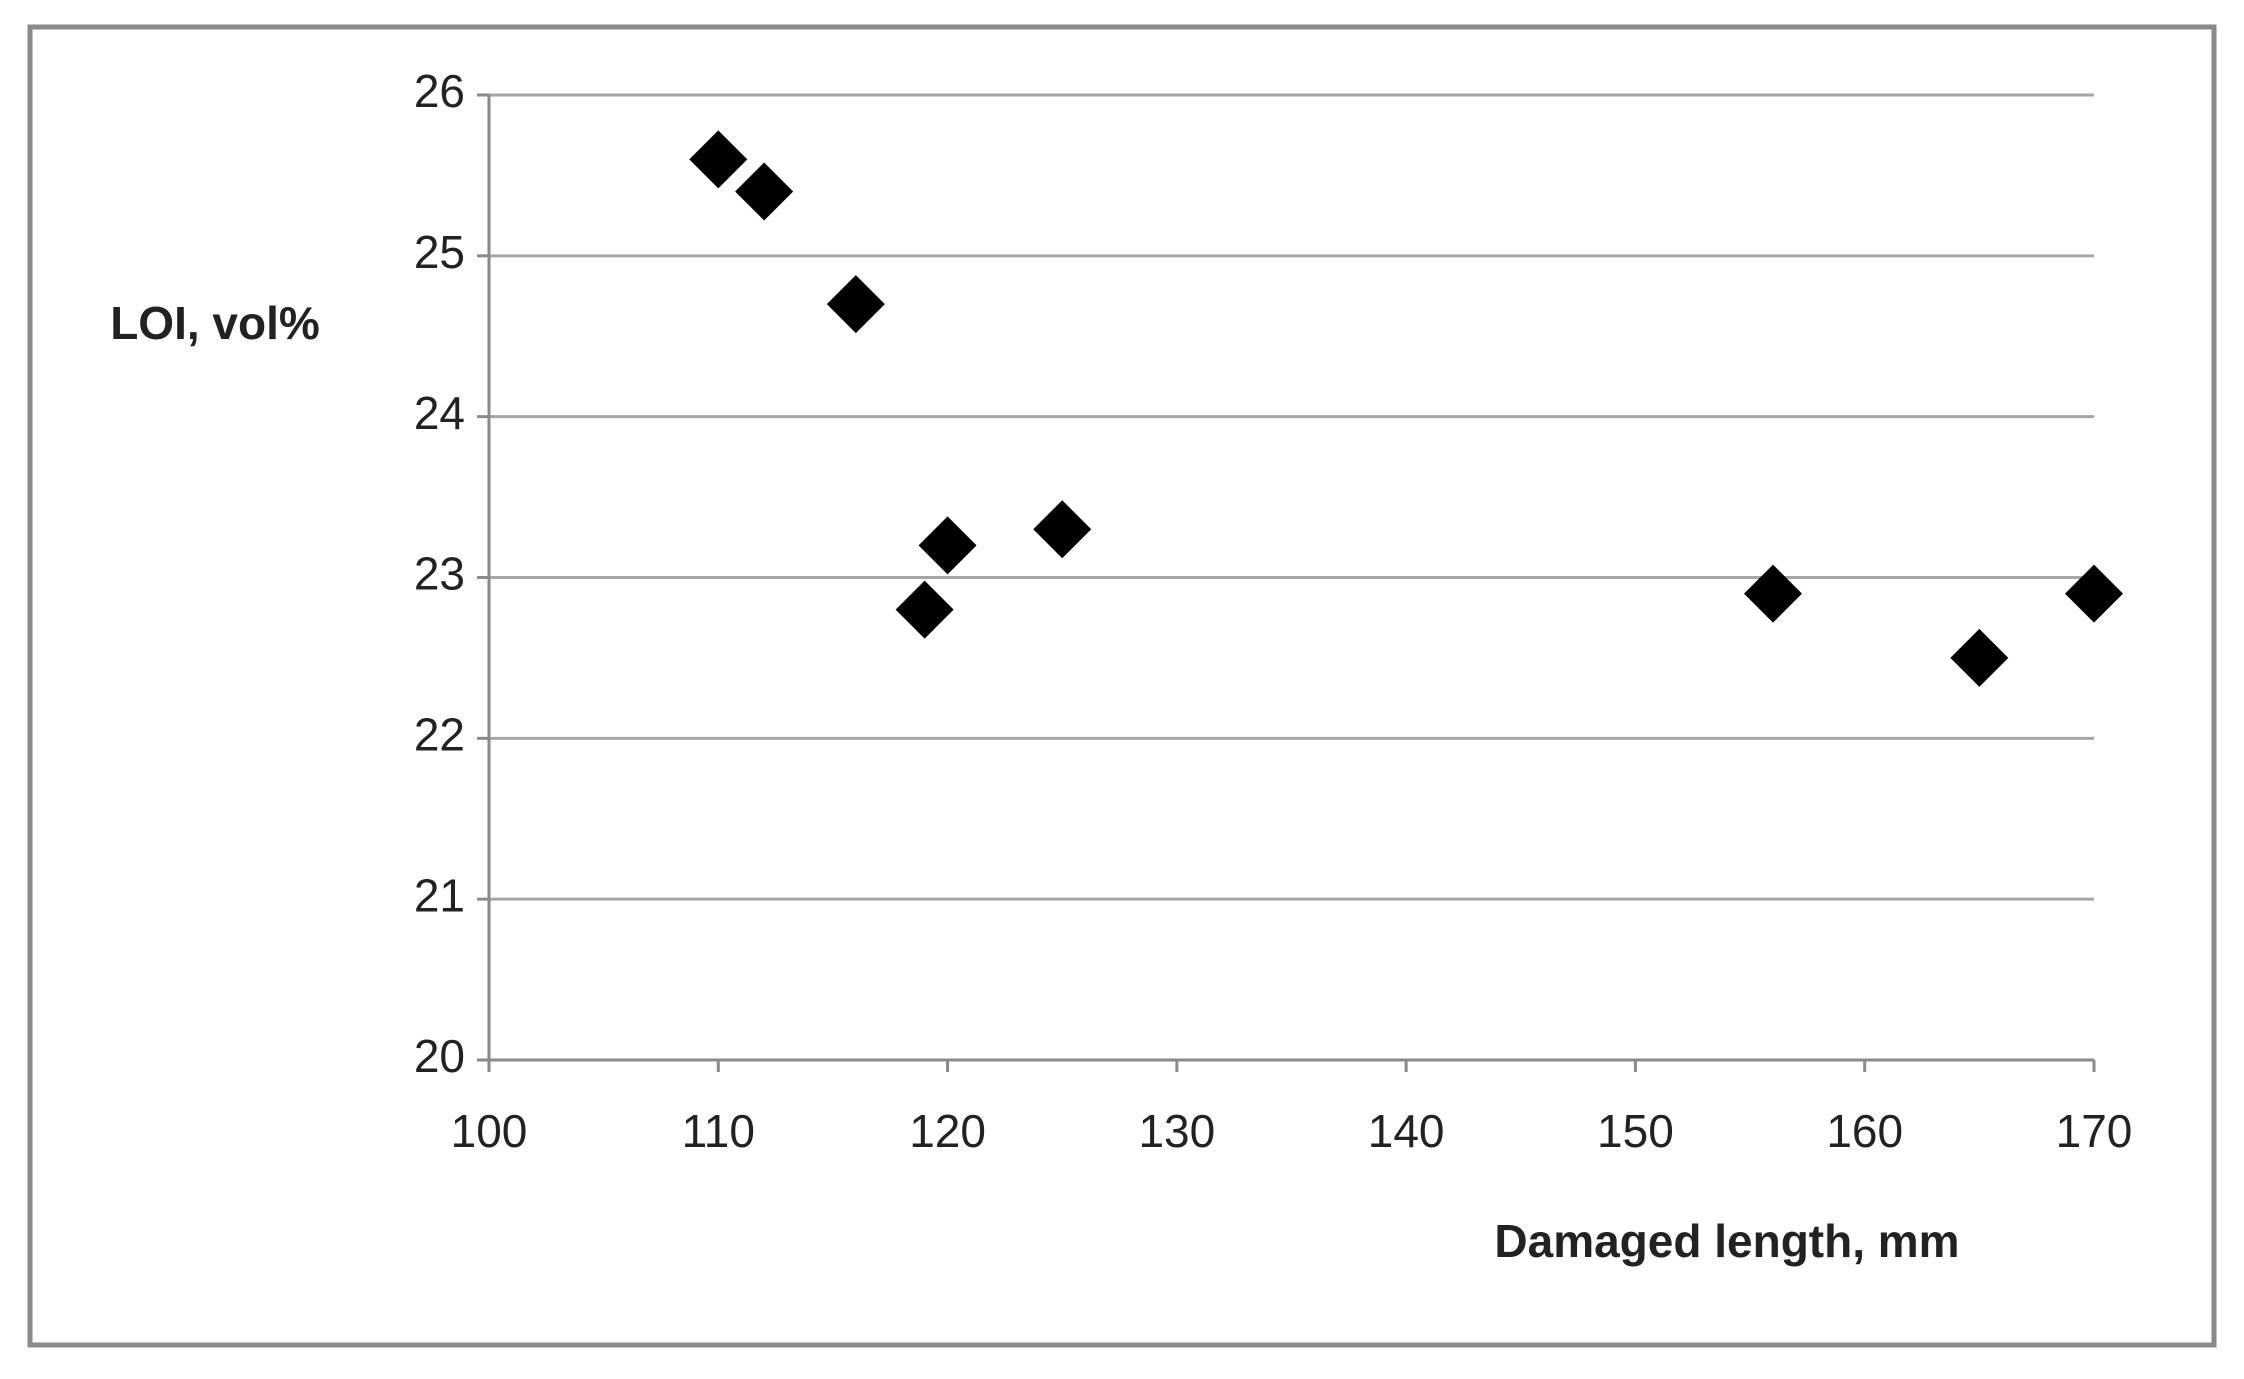  I want to click on x-tick-label: 120, so click(947, 1131).